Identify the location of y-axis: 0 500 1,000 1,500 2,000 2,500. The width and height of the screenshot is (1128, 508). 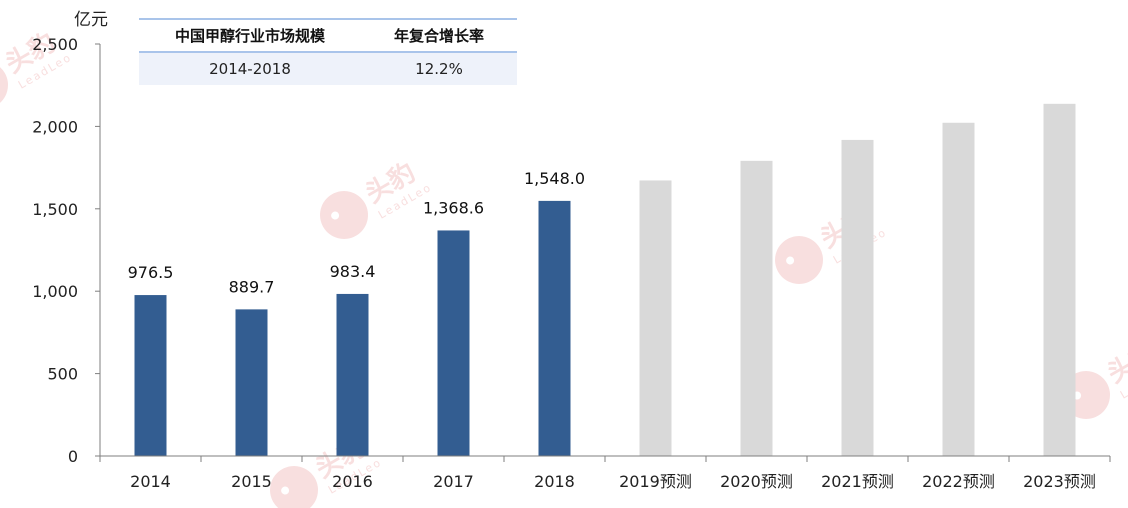
(66, 250).